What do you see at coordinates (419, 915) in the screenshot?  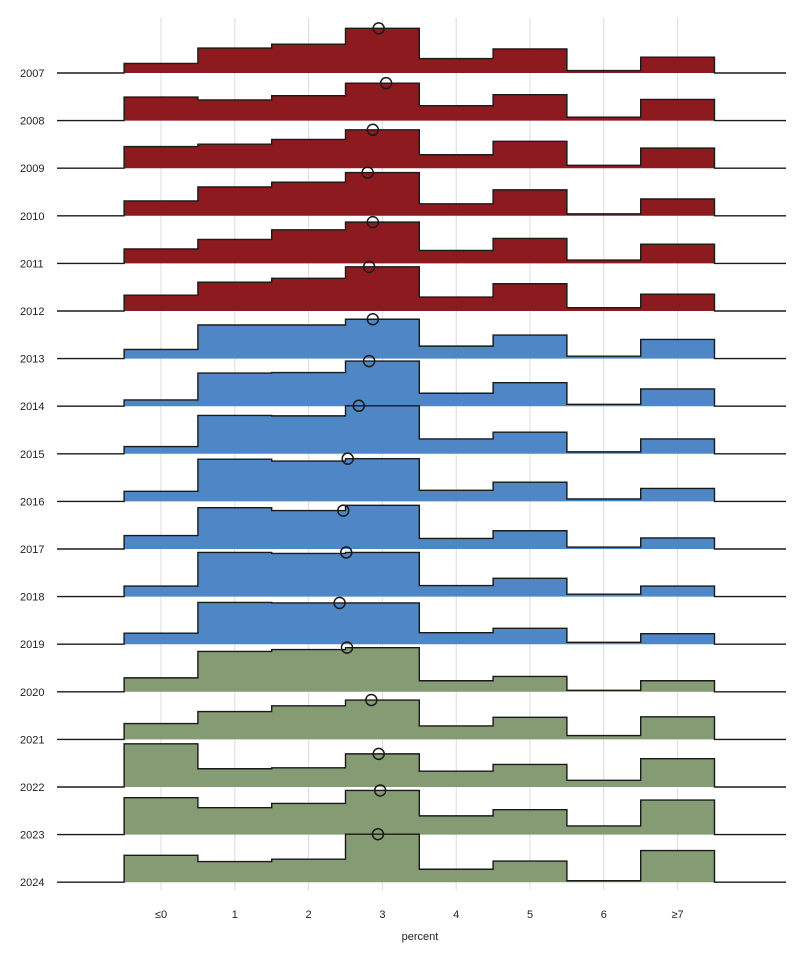 I see `x-tick-labels: ≤0 1 2 3 4 5 6 ≥7` at bounding box center [419, 915].